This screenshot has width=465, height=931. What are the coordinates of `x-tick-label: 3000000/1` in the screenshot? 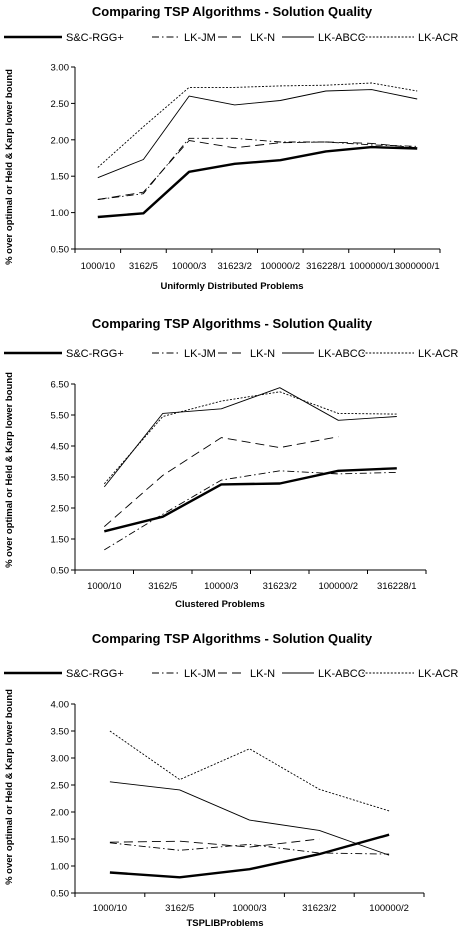 It's located at (417, 266).